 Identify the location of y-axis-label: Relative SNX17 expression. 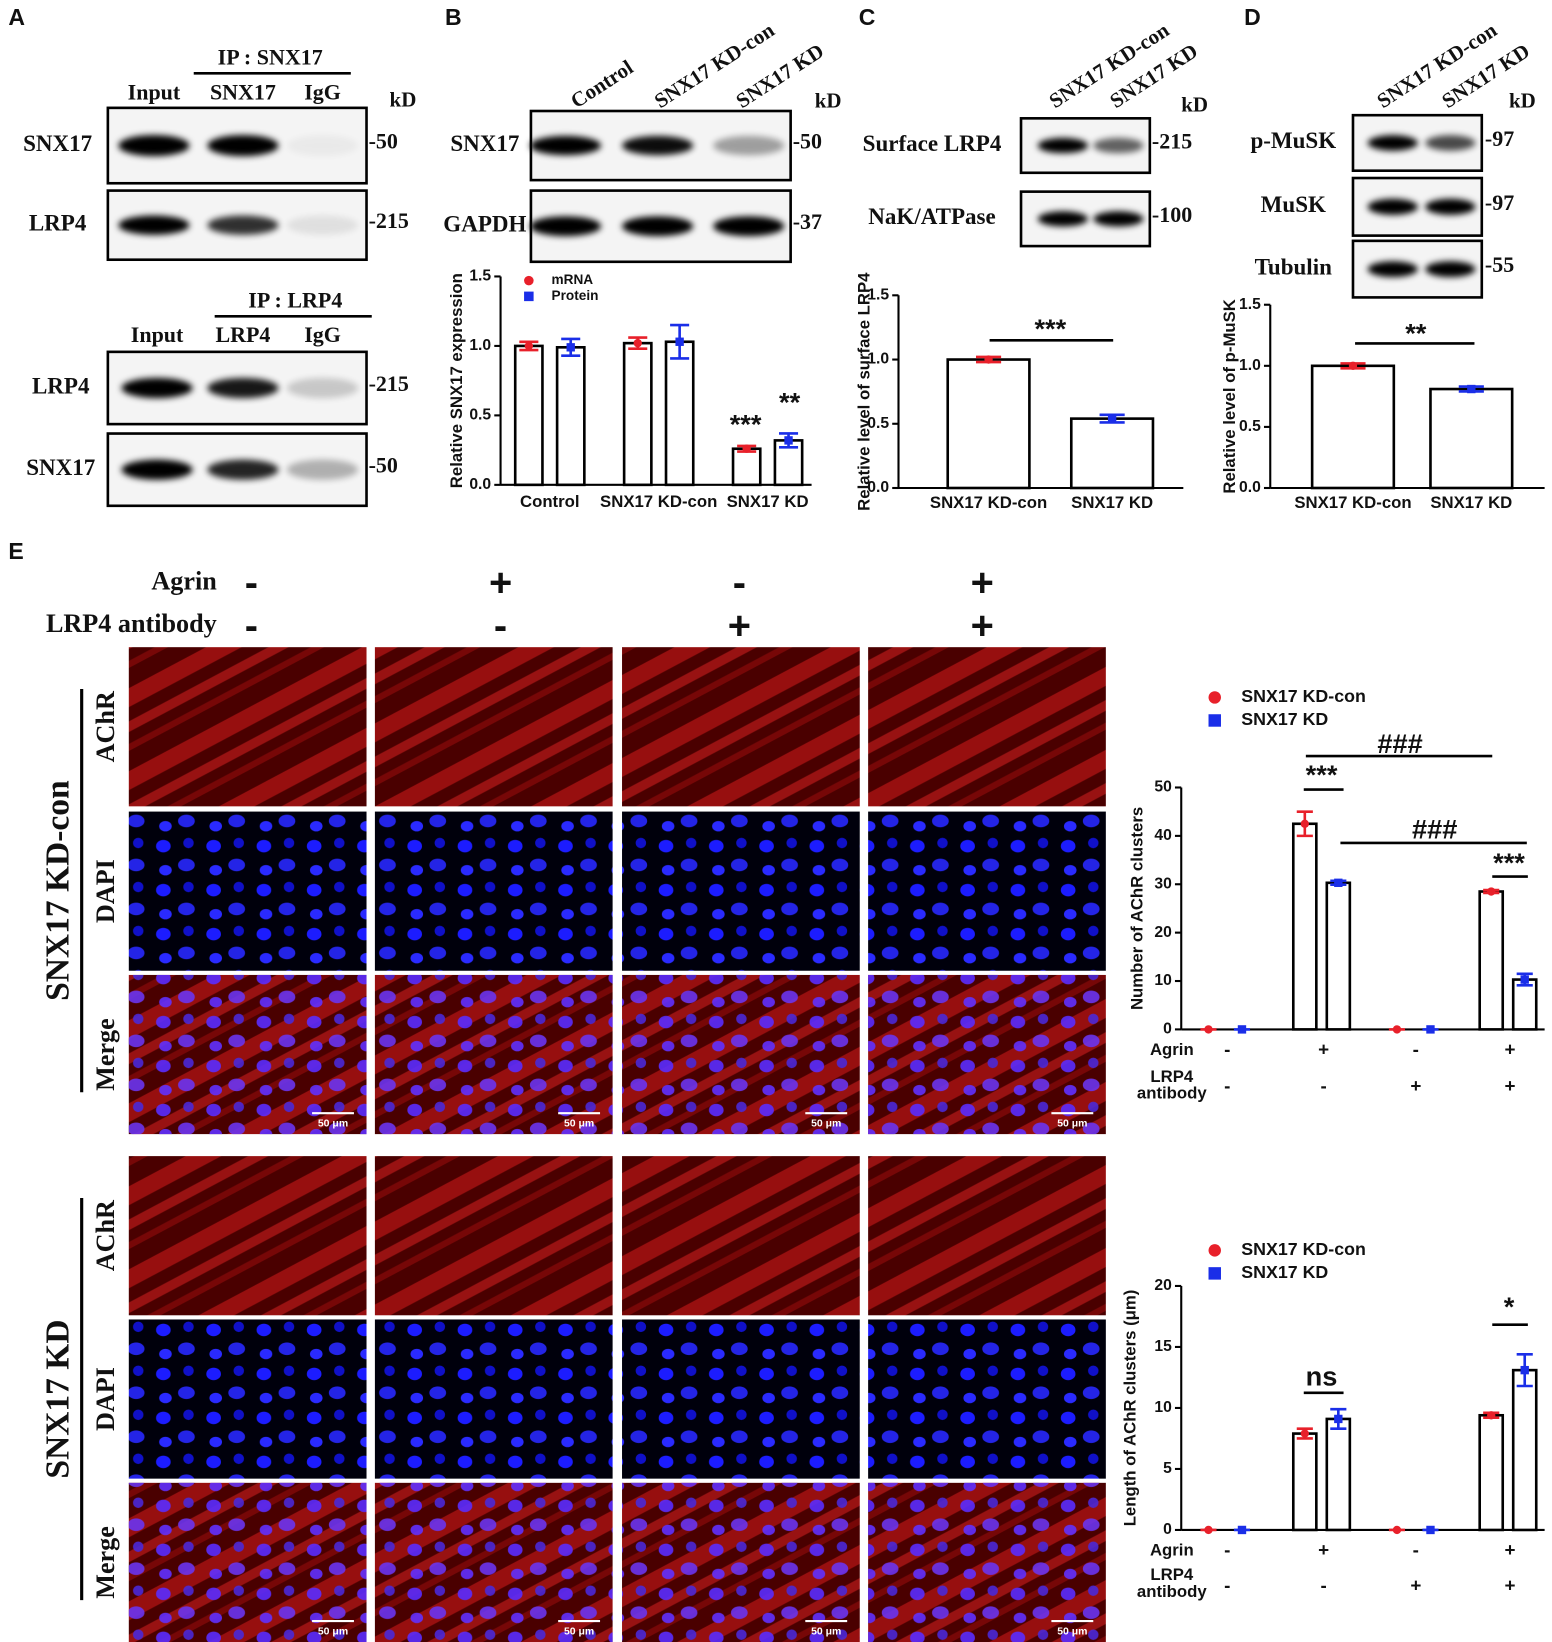
(456, 380).